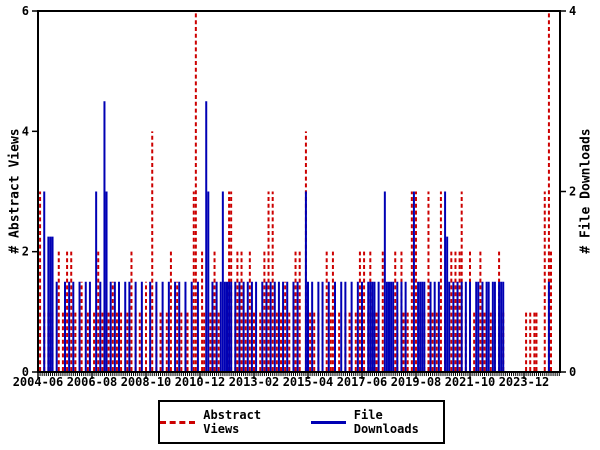 This screenshot has height=450, width=600. I want to click on y-left-tick-label: 2, so click(25, 252).